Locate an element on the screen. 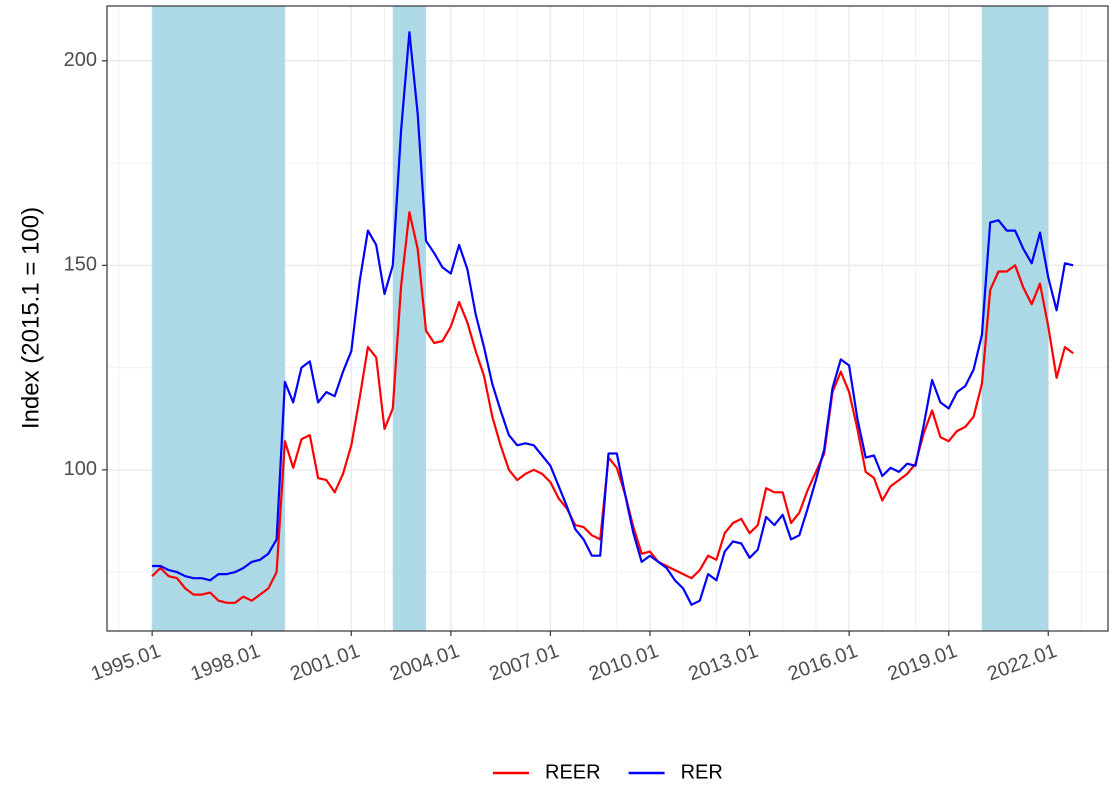 This screenshot has width=1115, height=789. x-tick-label: 1998.01 is located at coordinates (225, 662).